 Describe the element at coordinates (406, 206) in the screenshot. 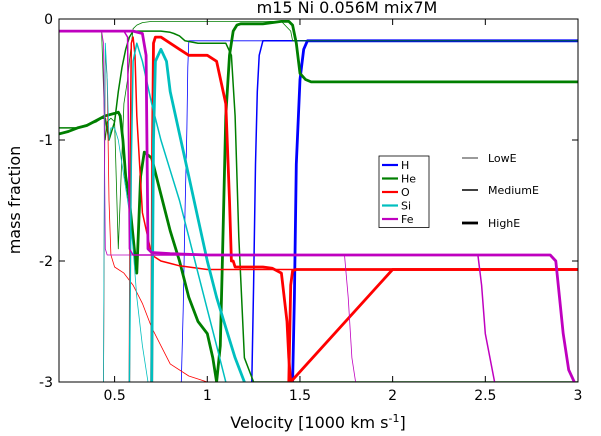

I see `legend-label-si: Si` at that location.